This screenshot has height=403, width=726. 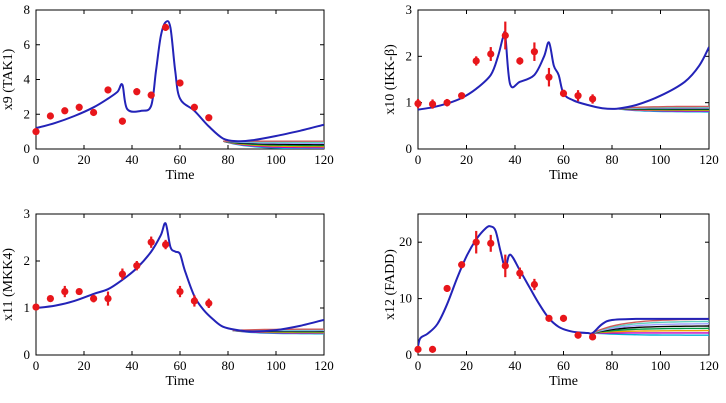 What do you see at coordinates (405, 298) in the screenshot?
I see `y-tick-label: 10` at bounding box center [405, 298].